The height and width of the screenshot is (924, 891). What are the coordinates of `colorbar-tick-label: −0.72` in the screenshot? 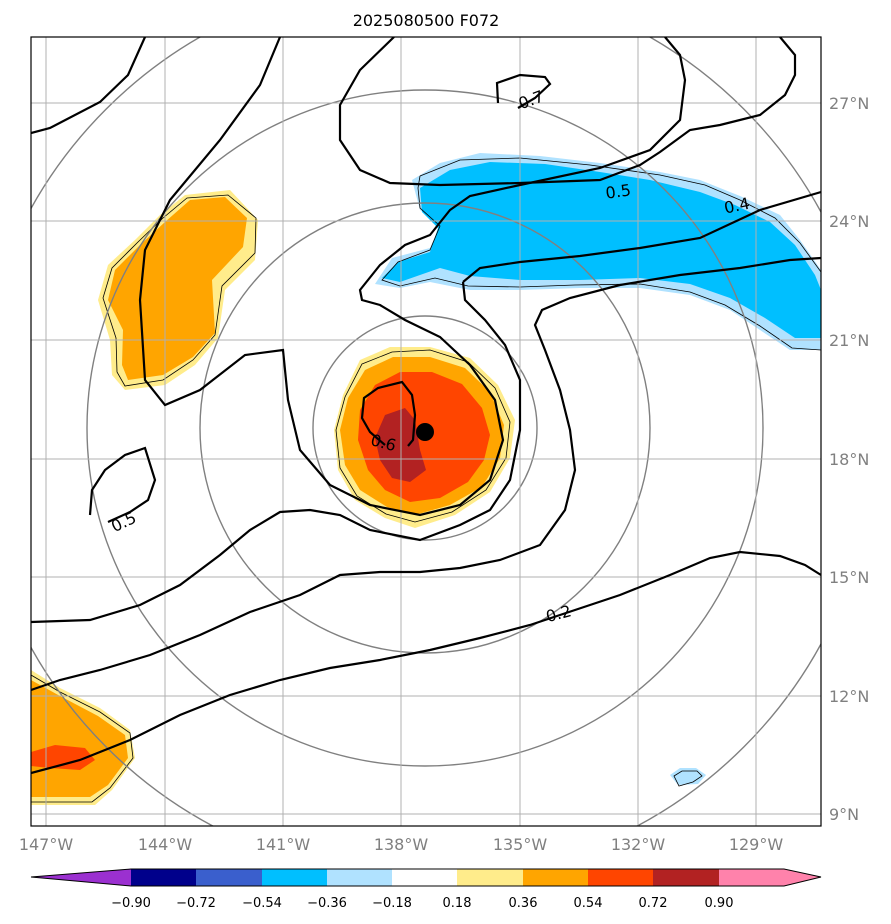 It's located at (196, 903).